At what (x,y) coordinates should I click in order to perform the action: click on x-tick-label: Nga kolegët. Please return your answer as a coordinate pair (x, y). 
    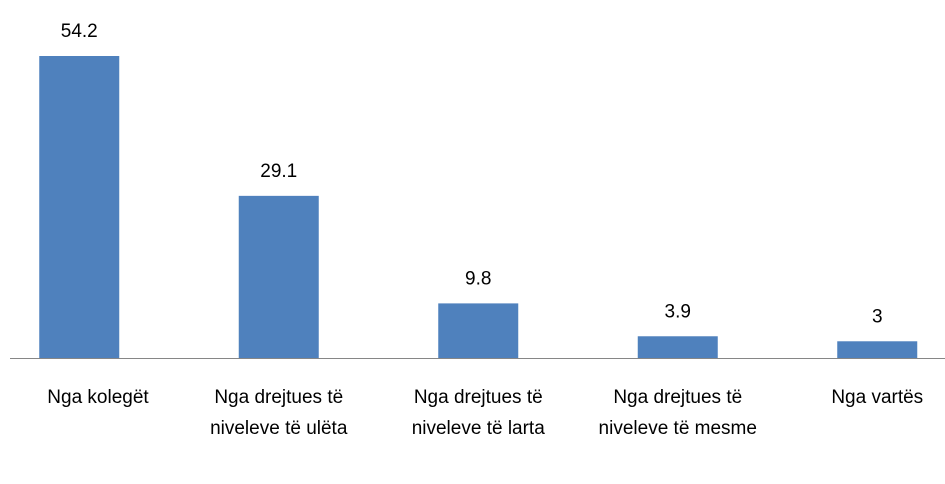
    Looking at the image, I should click on (98, 397).